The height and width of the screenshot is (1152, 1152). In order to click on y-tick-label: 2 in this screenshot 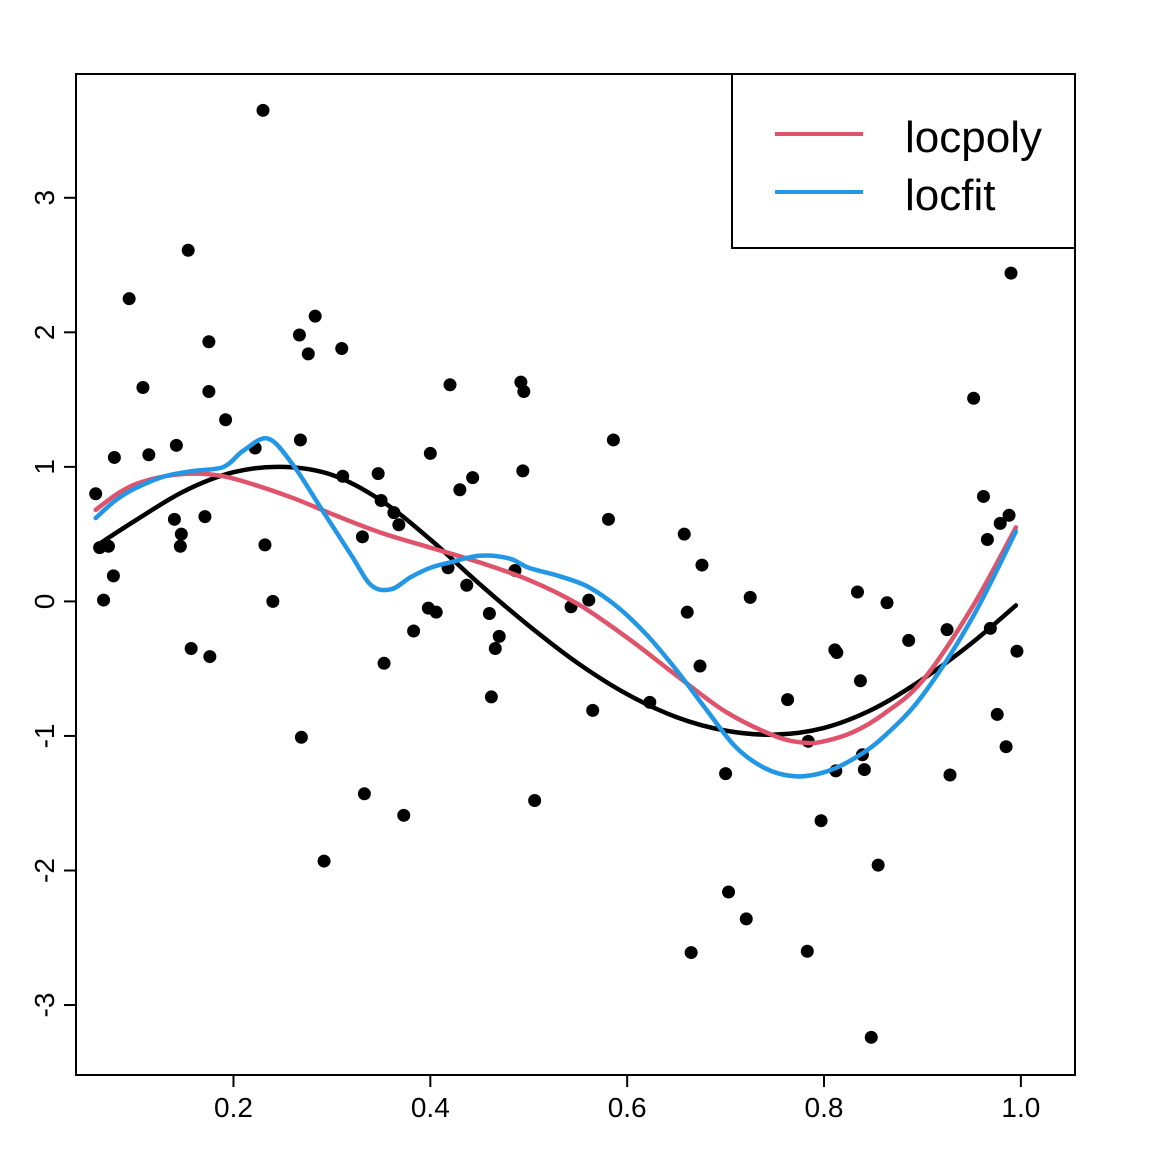, I will do `click(44, 333)`.